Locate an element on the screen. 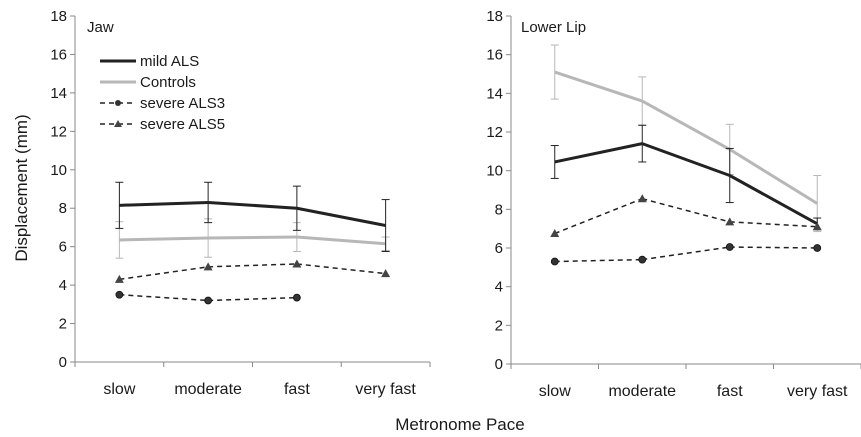 The width and height of the screenshot is (861, 437). legend-label: mild ALS is located at coordinates (169, 61).